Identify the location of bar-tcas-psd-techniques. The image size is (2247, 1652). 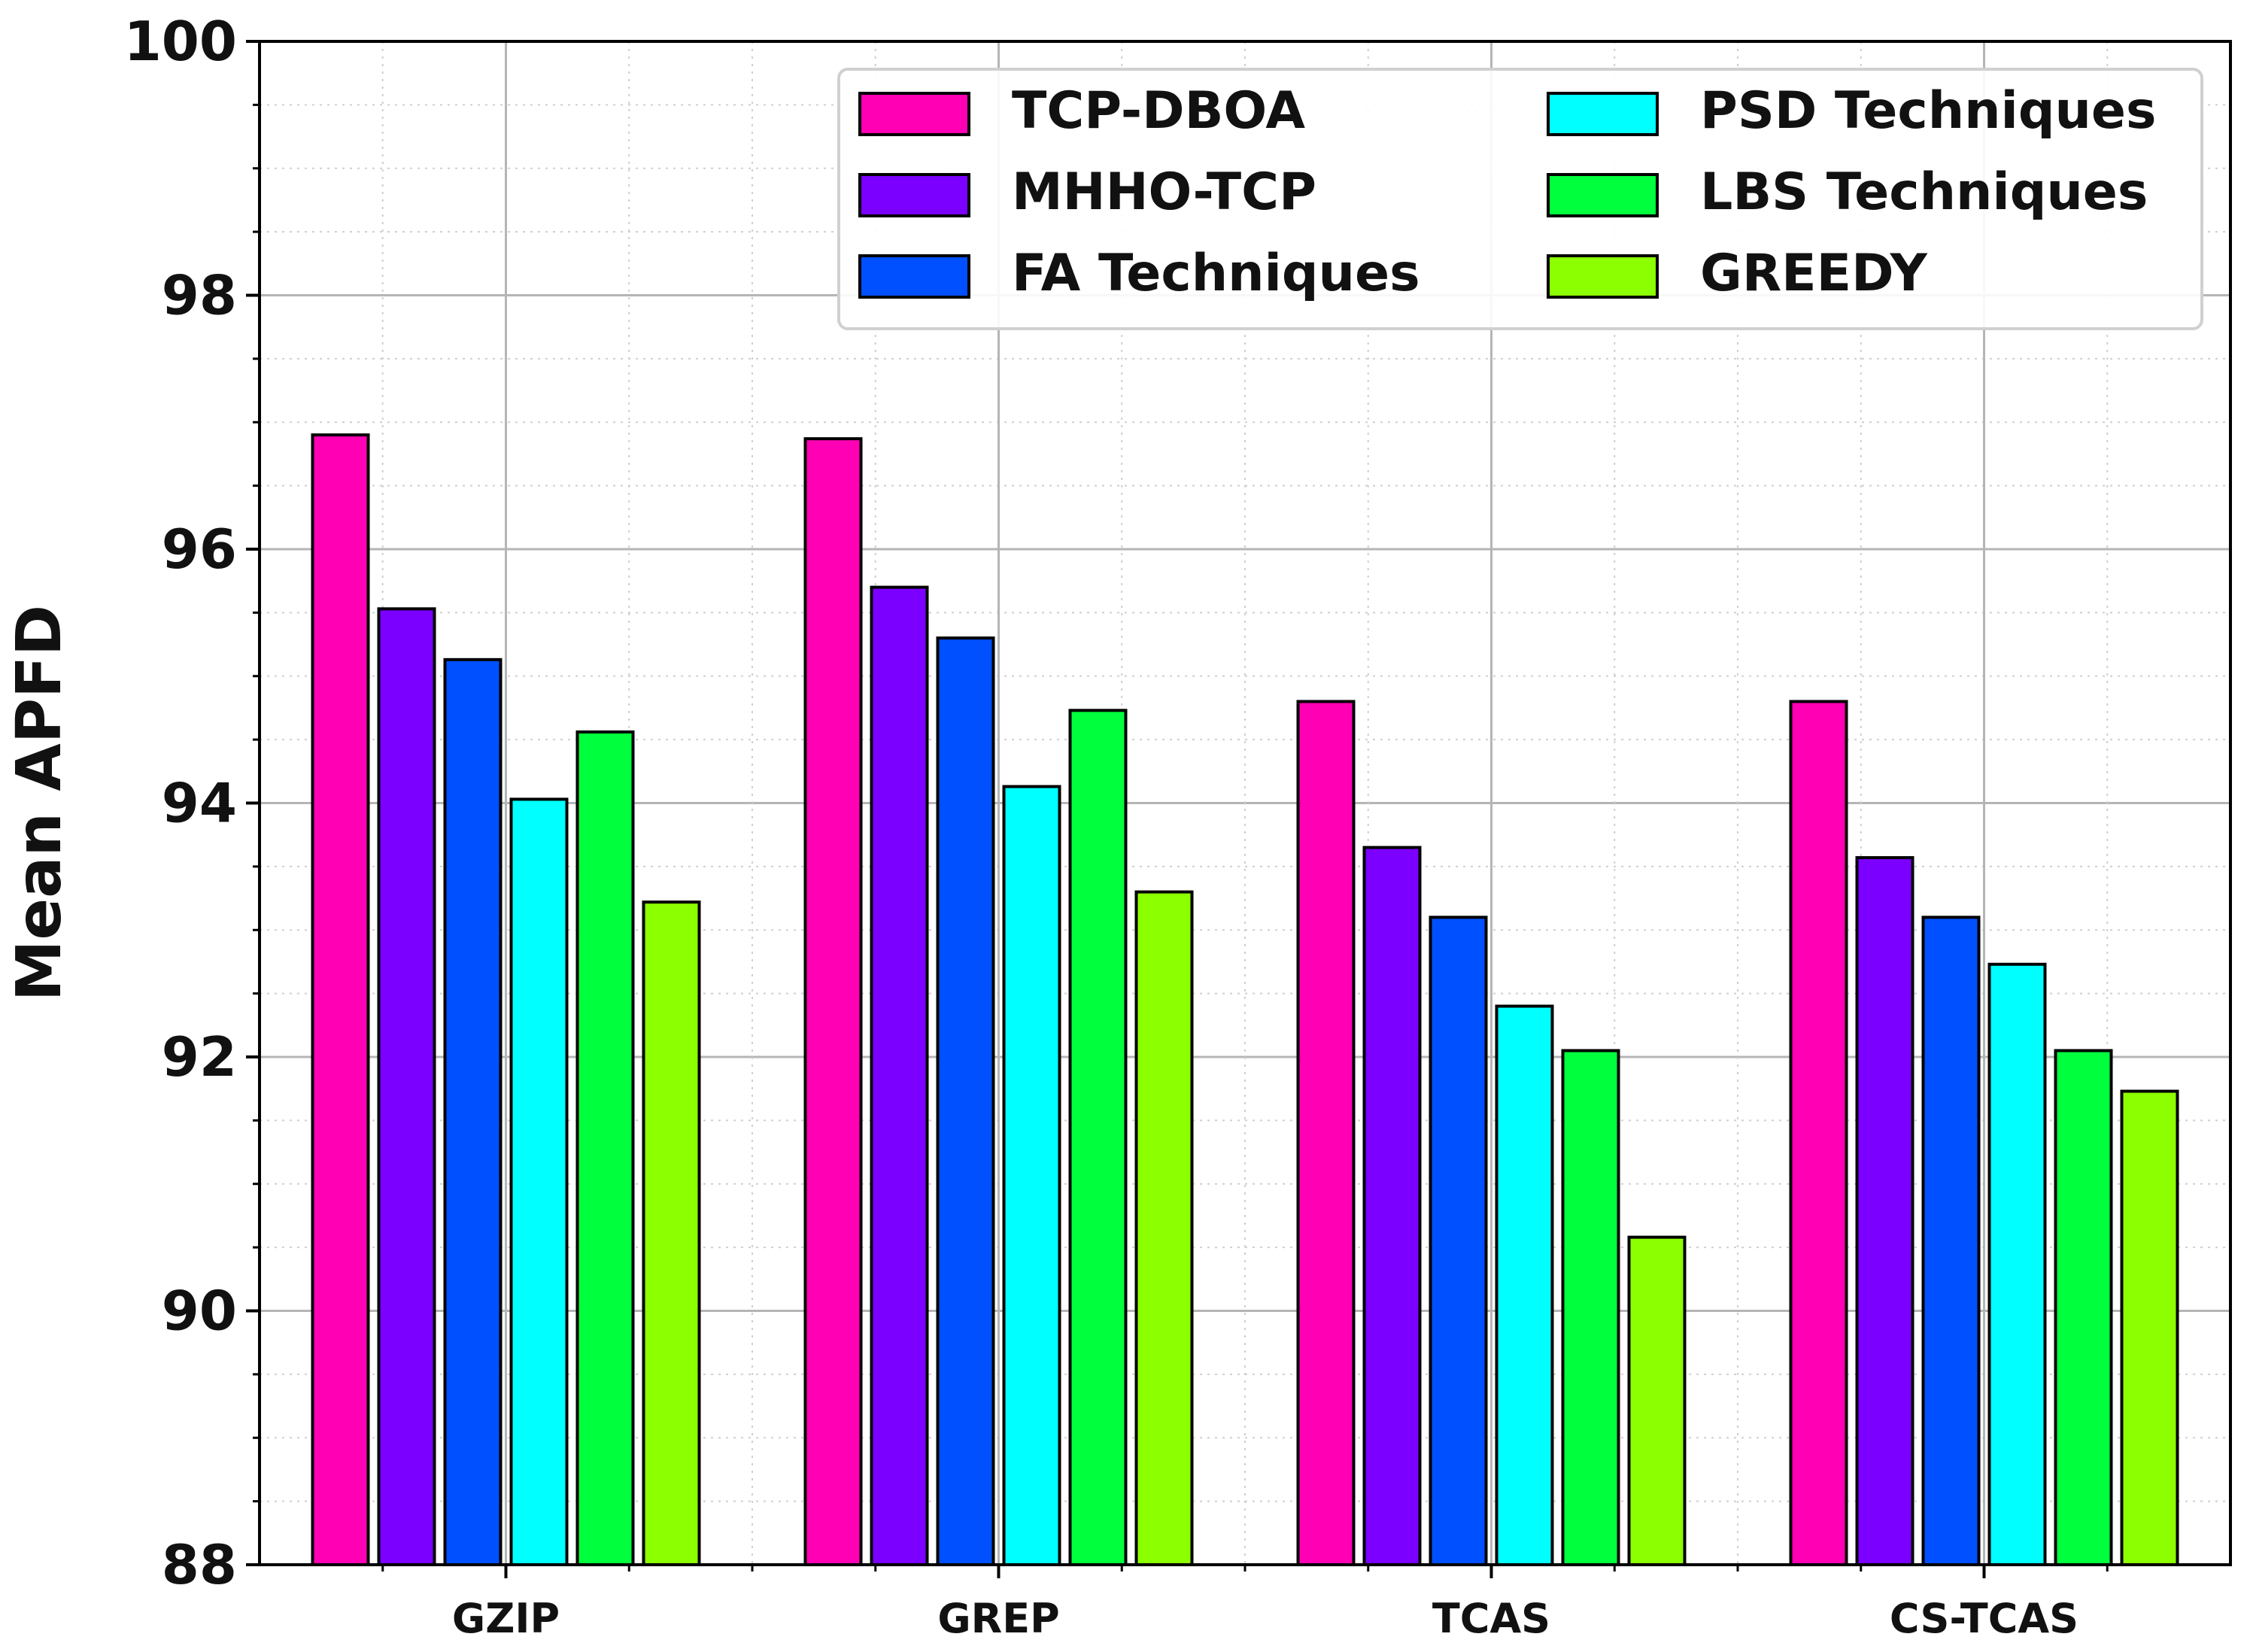
(1525, 1285).